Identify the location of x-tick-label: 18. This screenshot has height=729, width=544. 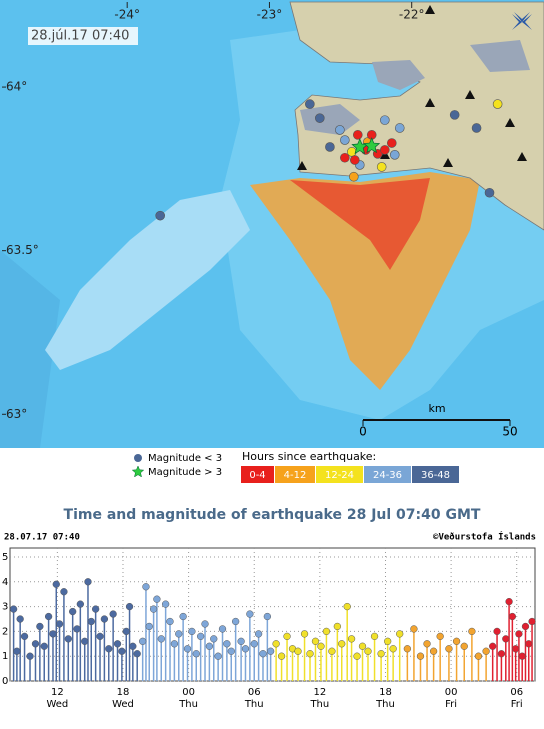
(385, 692).